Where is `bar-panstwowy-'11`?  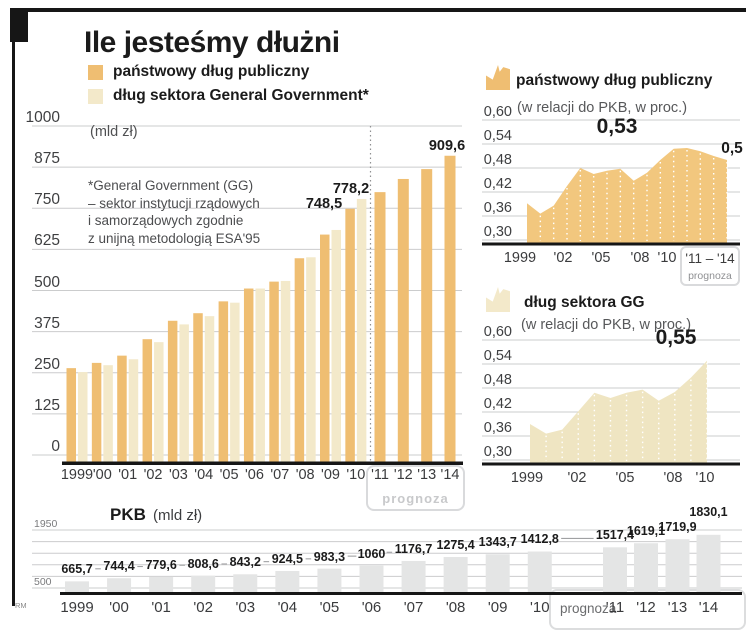 bar-panstwowy-'11 is located at coordinates (380, 327).